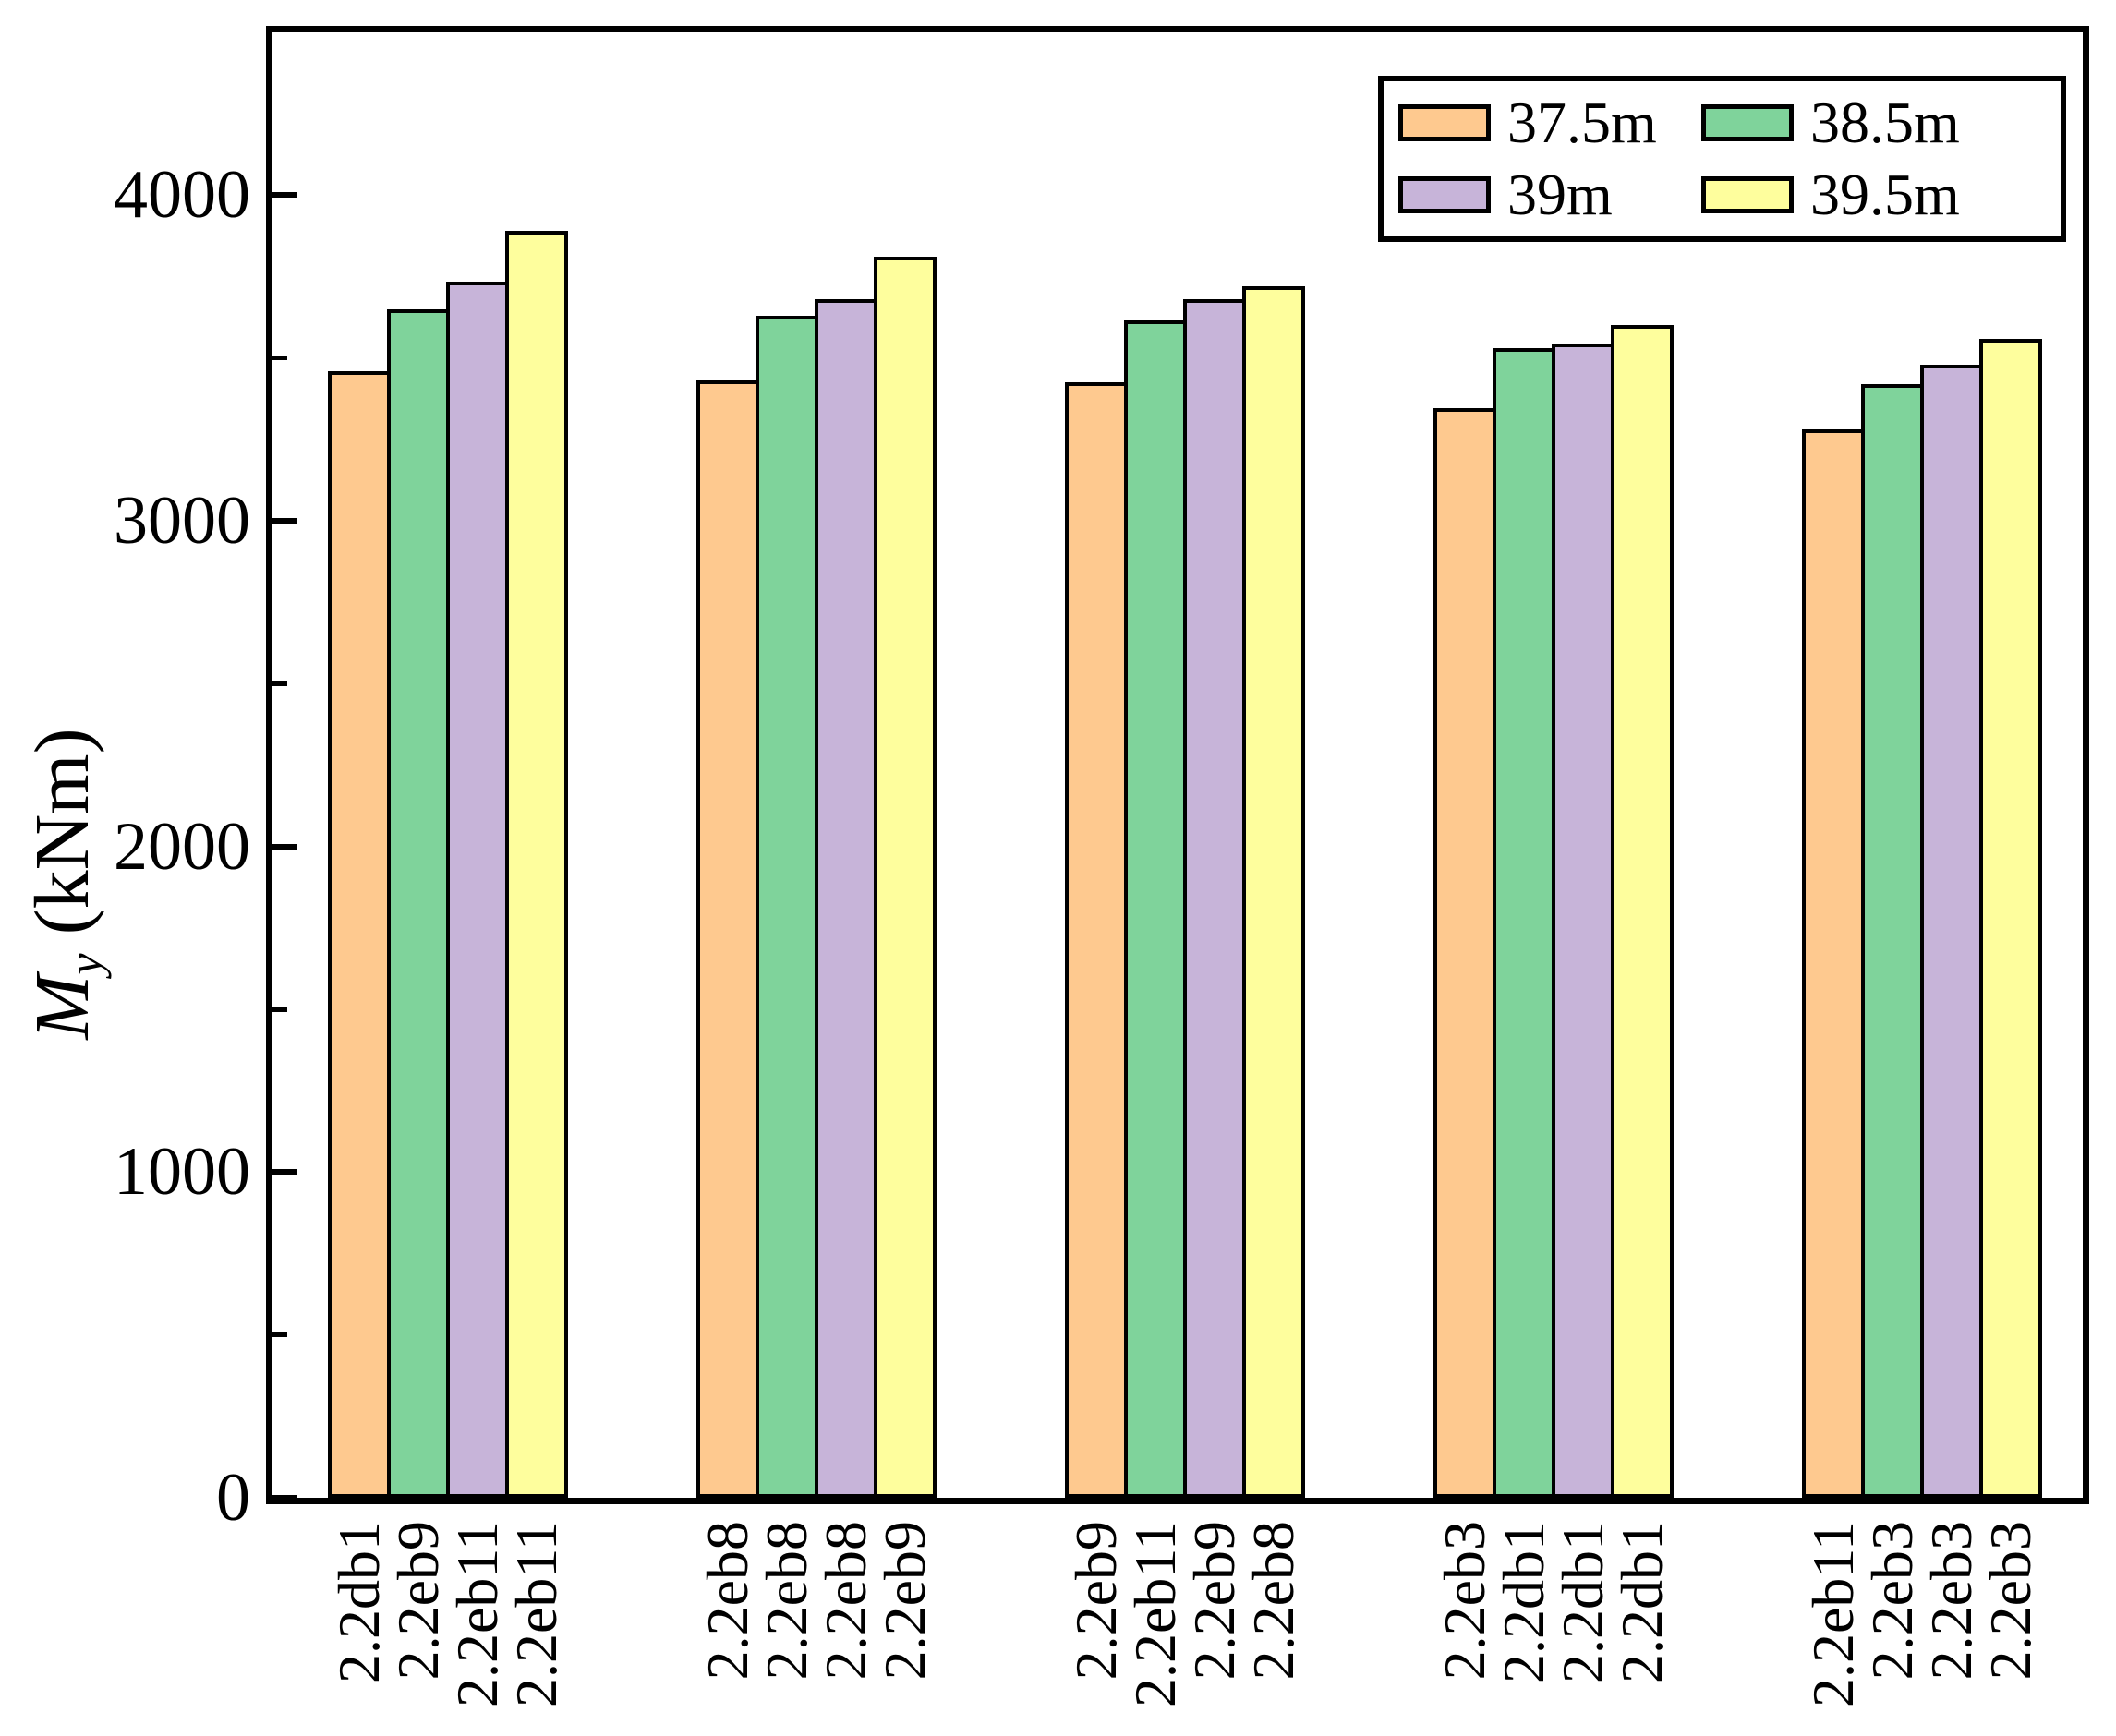 The width and height of the screenshot is (2116, 1736). What do you see at coordinates (1722, 159) in the screenshot?
I see `legend-box: 37.5m 38.5m 39m 39.5m` at bounding box center [1722, 159].